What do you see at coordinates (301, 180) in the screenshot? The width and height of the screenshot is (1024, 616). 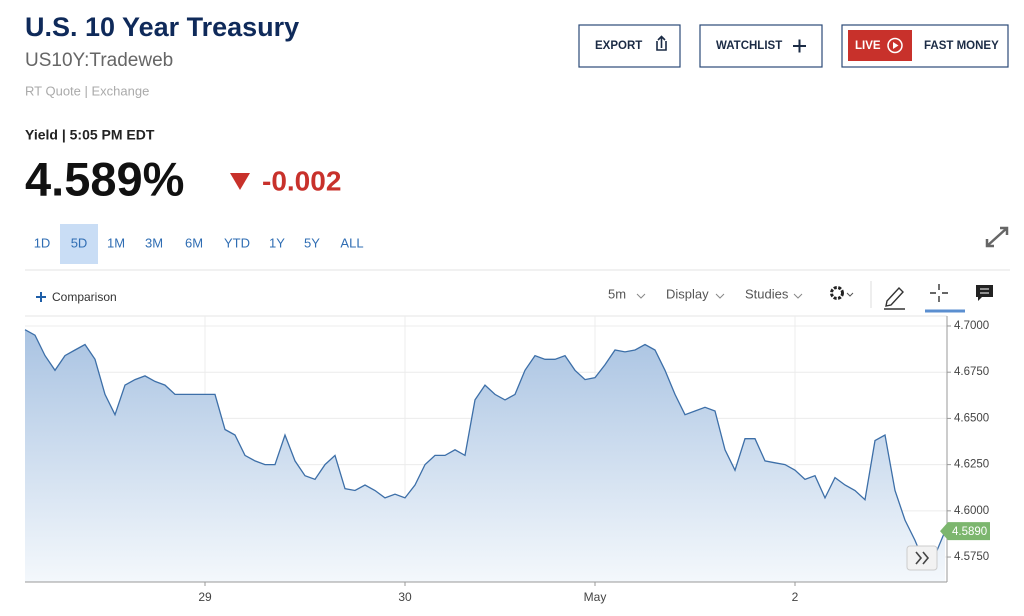 I see `change: -0.002` at bounding box center [301, 180].